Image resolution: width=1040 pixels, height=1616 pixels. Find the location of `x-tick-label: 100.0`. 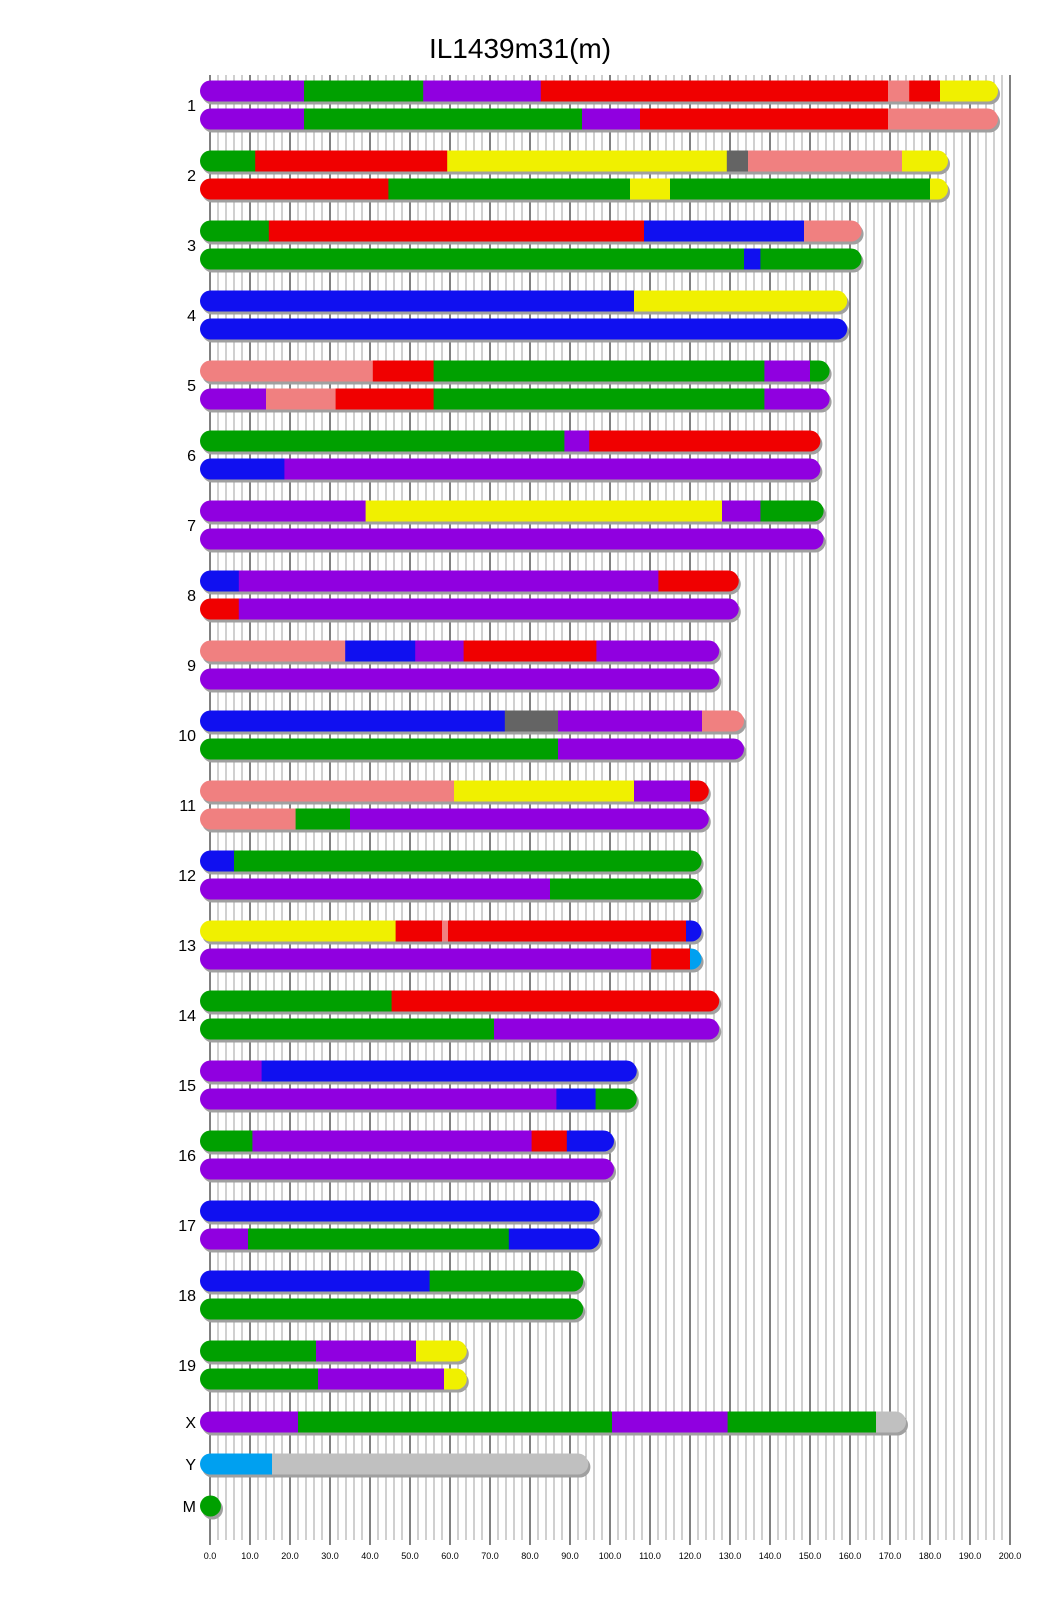

x-tick-label: 100.0 is located at coordinates (610, 1556).